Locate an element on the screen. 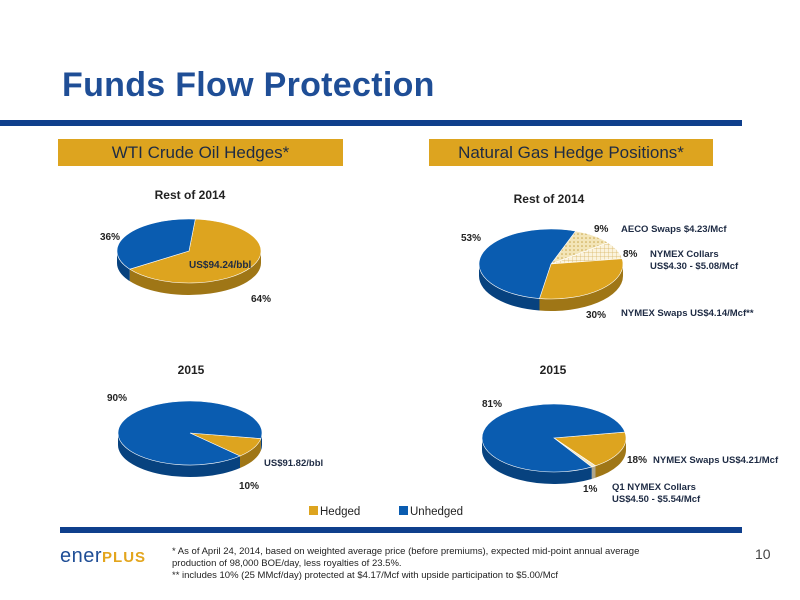  chart4-note-collars: Q1 NYMEX Collars is located at coordinates (654, 487).